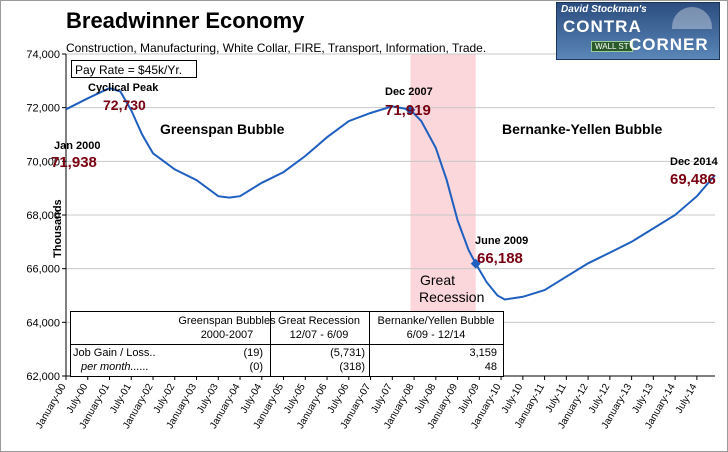 This screenshot has width=728, height=452. What do you see at coordinates (43, 216) in the screenshot?
I see `y-tick-label: 68,000` at bounding box center [43, 216].